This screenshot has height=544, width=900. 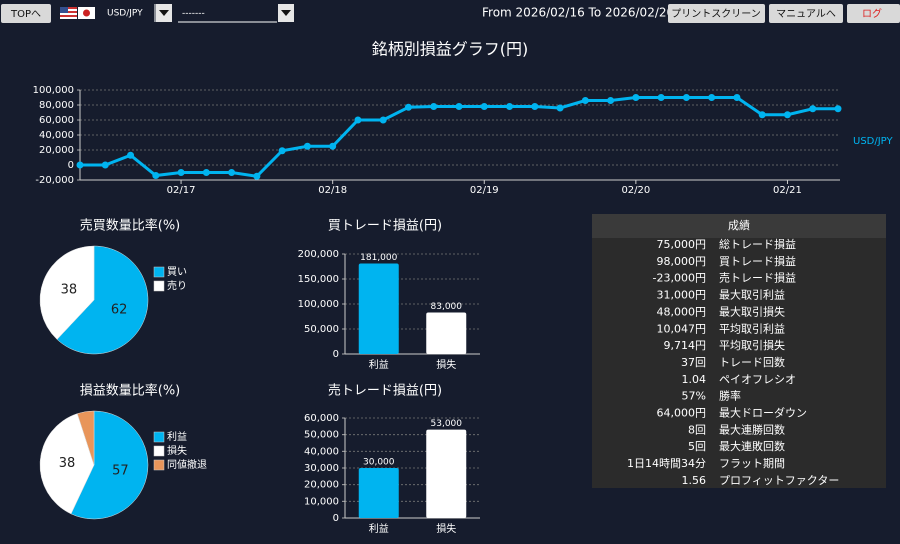 What do you see at coordinates (177, 450) in the screenshot?
I see `legend-label: 損失` at bounding box center [177, 450].